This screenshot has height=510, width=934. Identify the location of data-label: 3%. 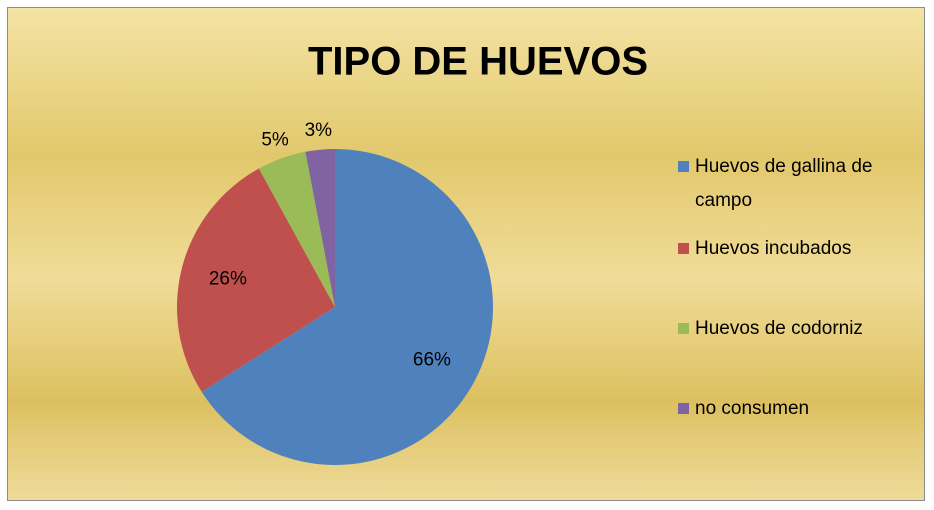
(319, 130).